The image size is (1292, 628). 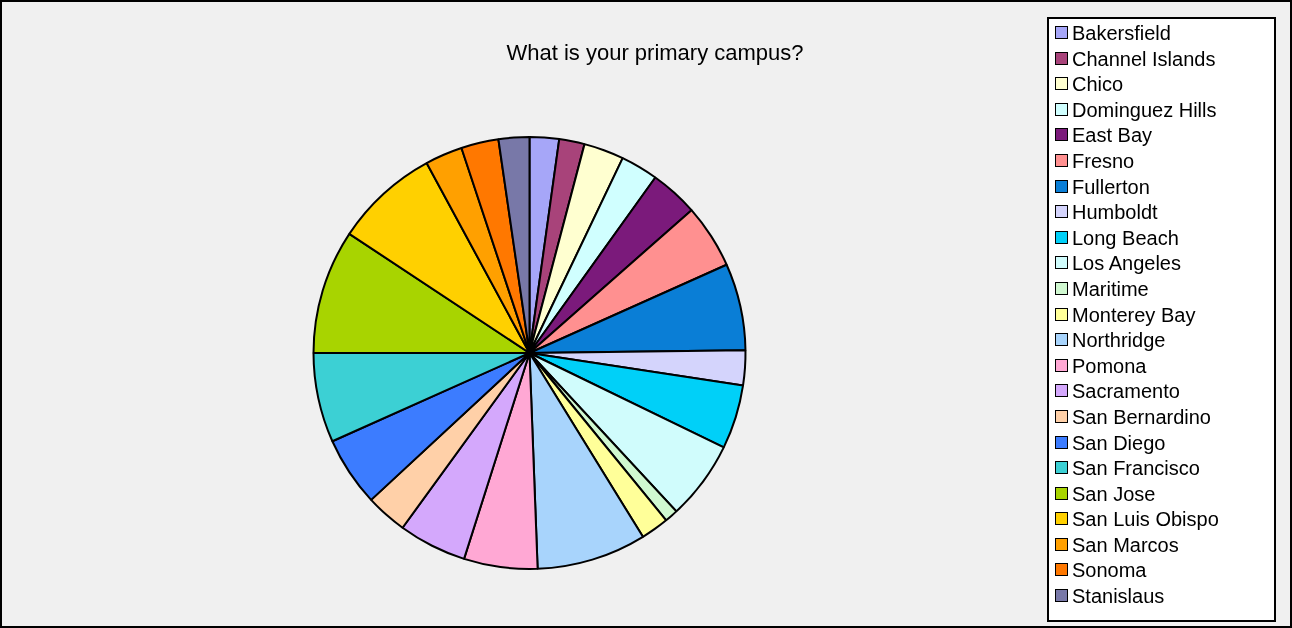 What do you see at coordinates (1141, 417) in the screenshot?
I see `legend-label: San Bernardino` at bounding box center [1141, 417].